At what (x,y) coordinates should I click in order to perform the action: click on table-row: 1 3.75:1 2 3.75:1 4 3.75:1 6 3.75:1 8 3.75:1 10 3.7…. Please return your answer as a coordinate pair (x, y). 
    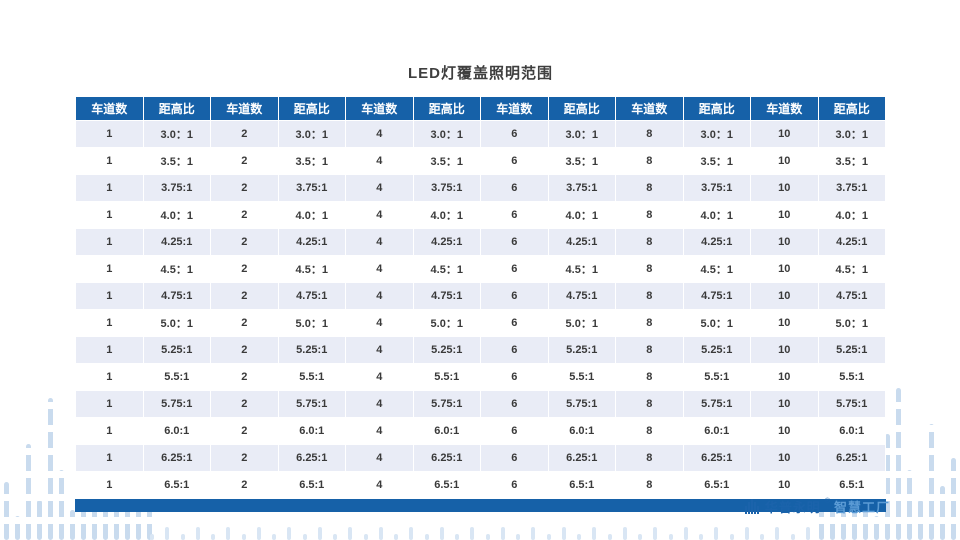
    Looking at the image, I should click on (480, 188).